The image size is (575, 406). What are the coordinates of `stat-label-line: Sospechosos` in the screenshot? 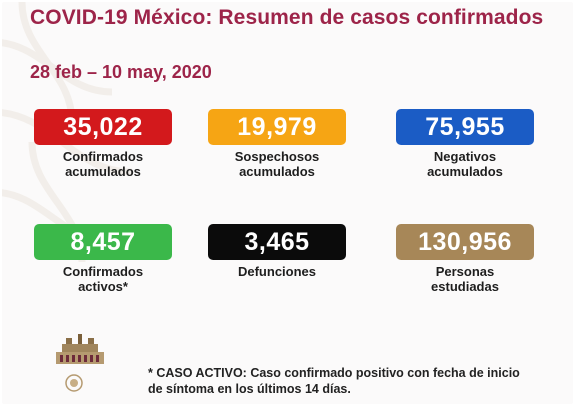 It's located at (277, 156).